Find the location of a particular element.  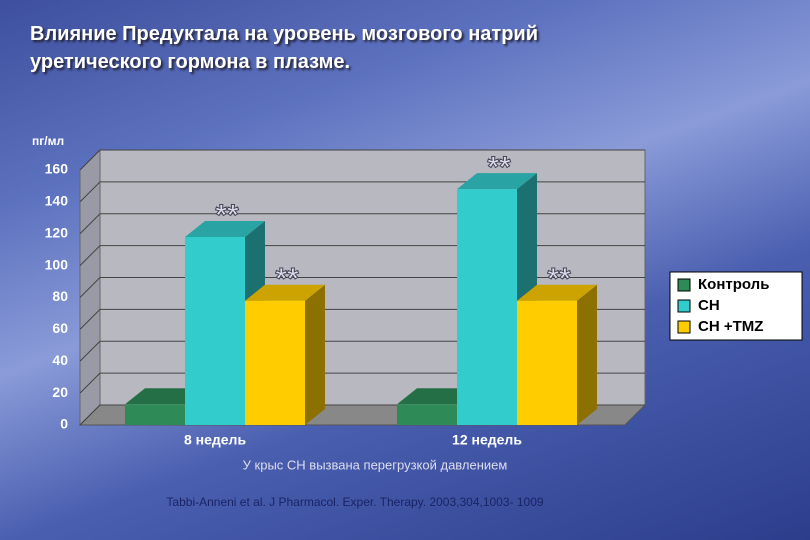

legend-label: СН is located at coordinates (709, 305).